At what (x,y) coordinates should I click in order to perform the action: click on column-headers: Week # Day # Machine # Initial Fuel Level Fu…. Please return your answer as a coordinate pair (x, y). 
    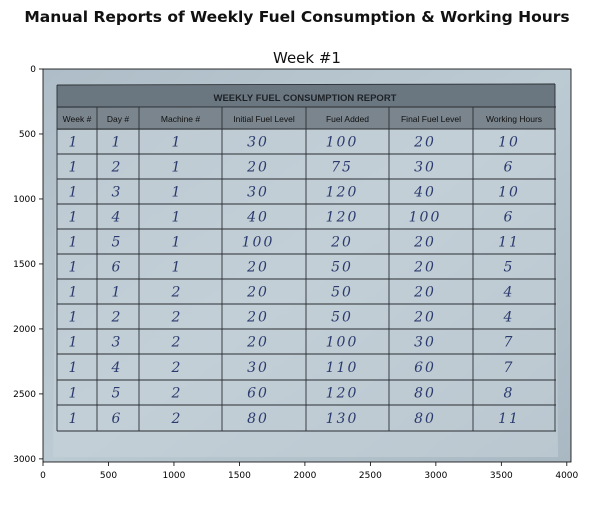
    Looking at the image, I should click on (302, 119).